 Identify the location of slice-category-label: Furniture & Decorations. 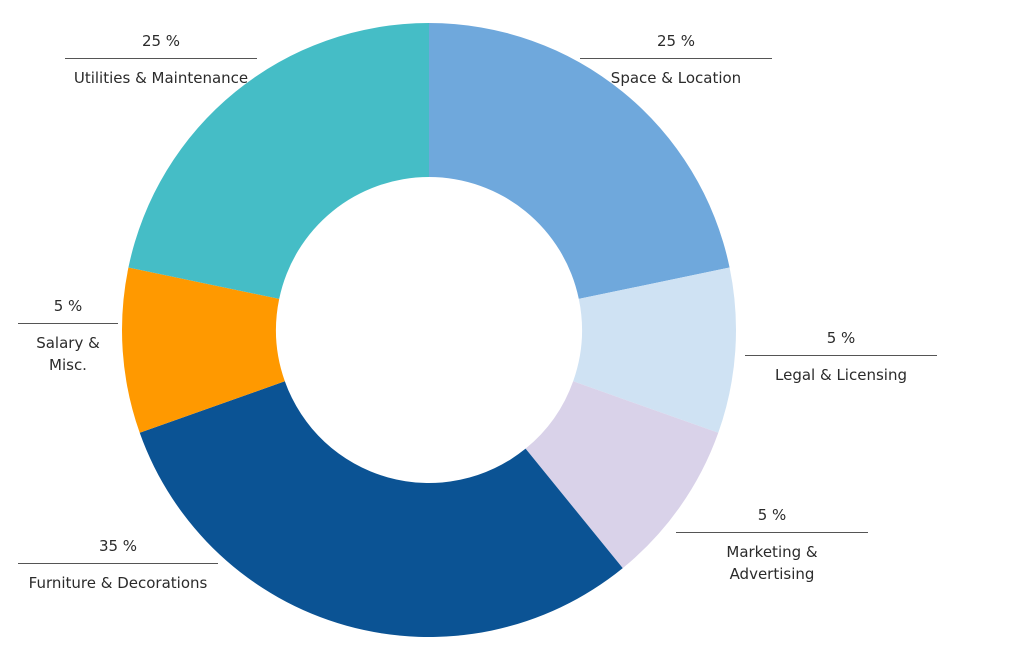
(118, 583).